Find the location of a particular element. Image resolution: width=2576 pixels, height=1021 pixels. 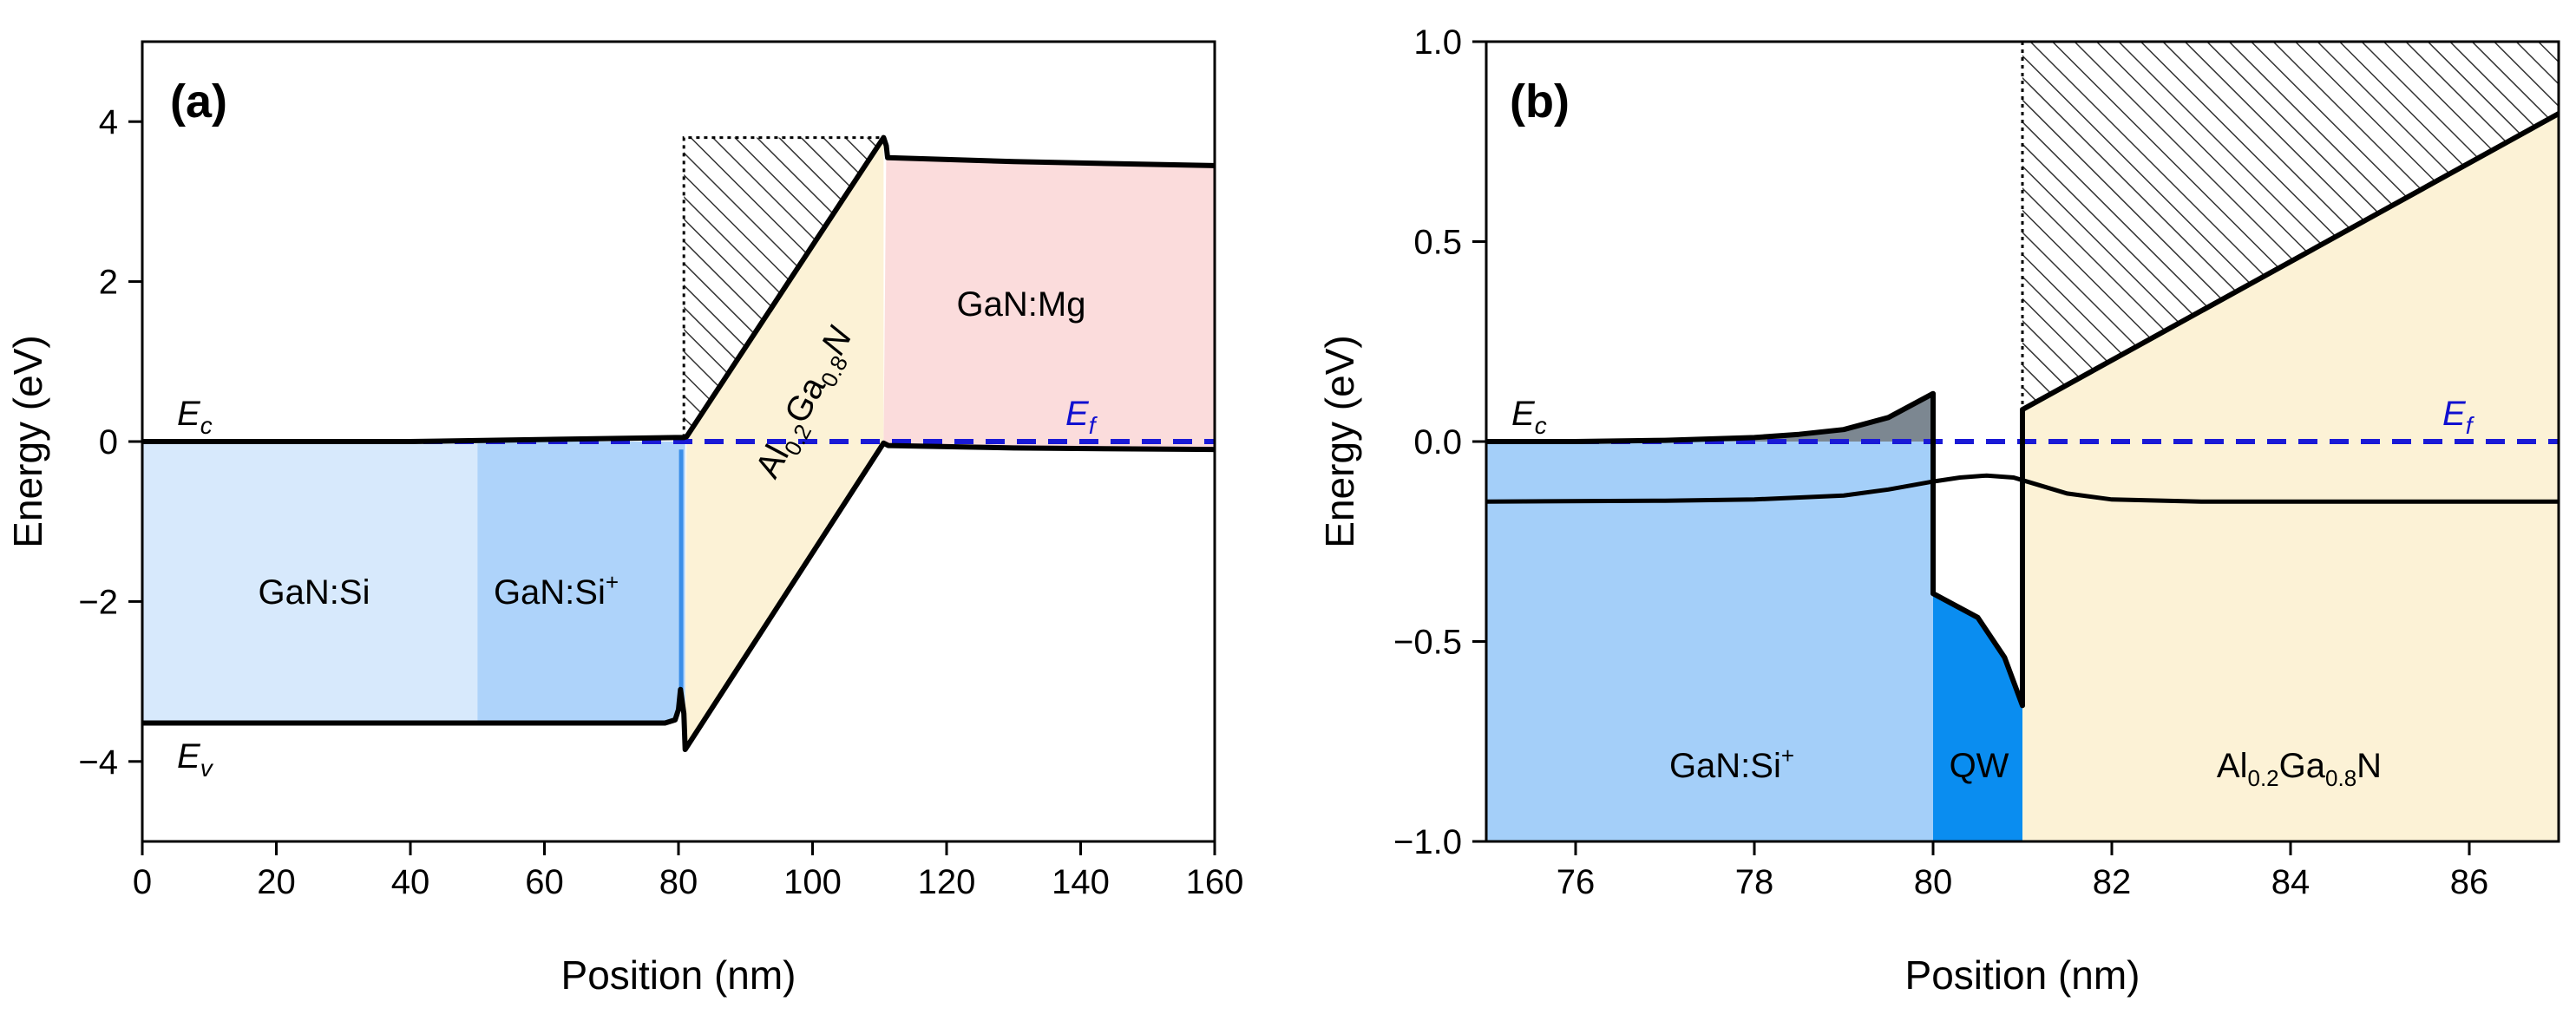

valence-band-line is located at coordinates (678, 596).